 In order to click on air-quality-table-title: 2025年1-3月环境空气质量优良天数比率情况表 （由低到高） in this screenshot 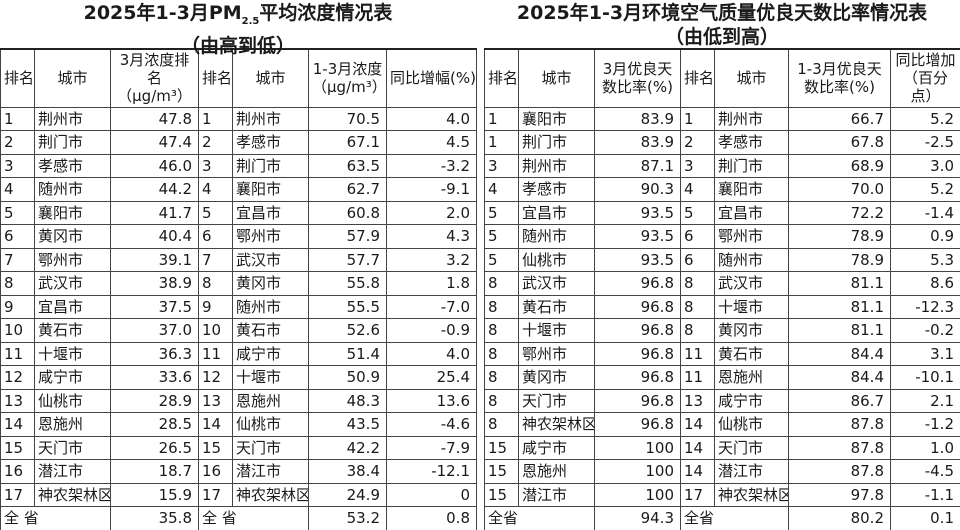, I will do `click(722, 24)`.